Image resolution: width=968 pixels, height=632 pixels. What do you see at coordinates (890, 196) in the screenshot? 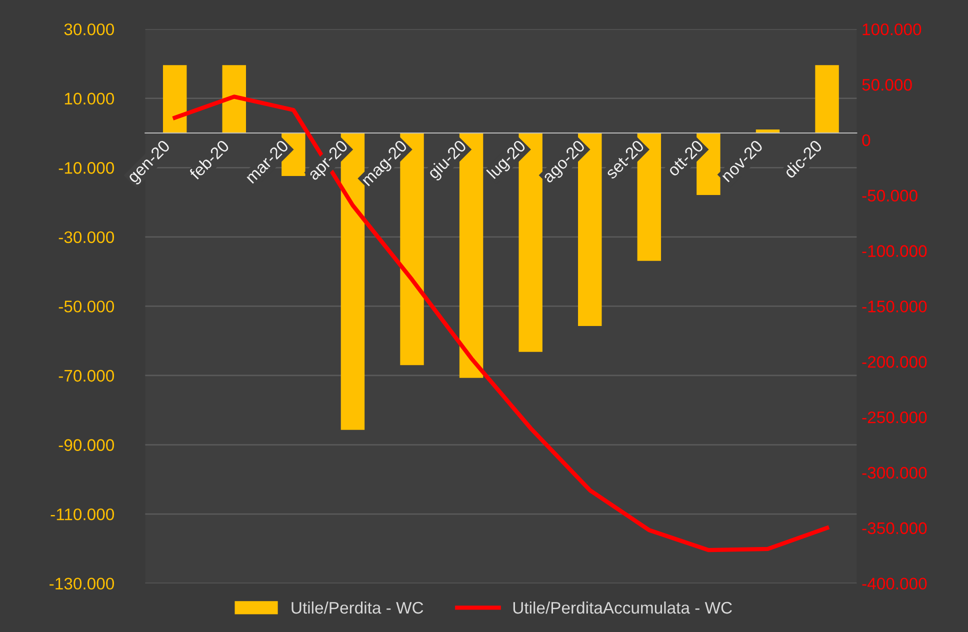
I see `y2-tick-label: -50.000` at bounding box center [890, 196].